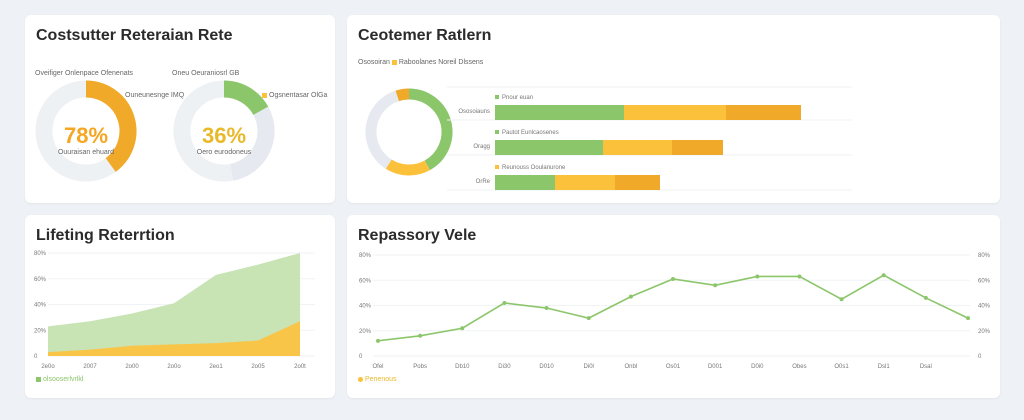 The width and height of the screenshot is (1024, 420). Describe the element at coordinates (105, 235) in the screenshot. I see `card-title: Lifeting Reterrtion` at that location.